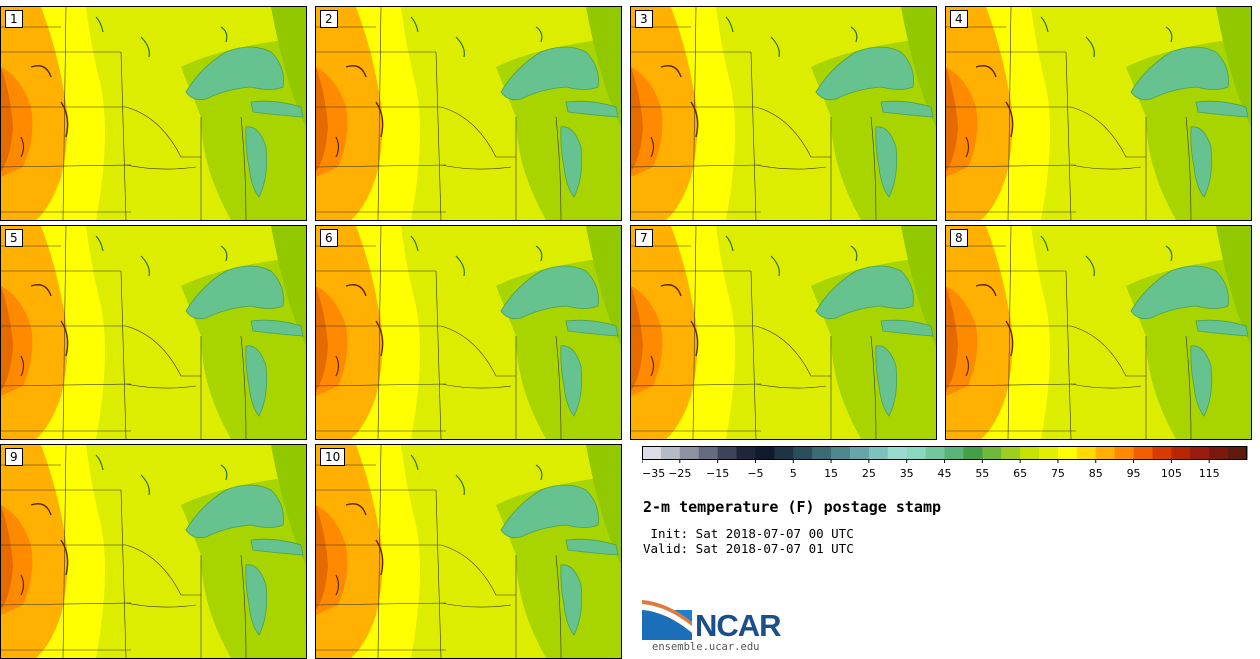 The image size is (1260, 659). I want to click on temperature-colorbar: −35 −25 −15 −5 5 15 25 35 45 55 65 75 85 95 105 115, so click(945, 463).